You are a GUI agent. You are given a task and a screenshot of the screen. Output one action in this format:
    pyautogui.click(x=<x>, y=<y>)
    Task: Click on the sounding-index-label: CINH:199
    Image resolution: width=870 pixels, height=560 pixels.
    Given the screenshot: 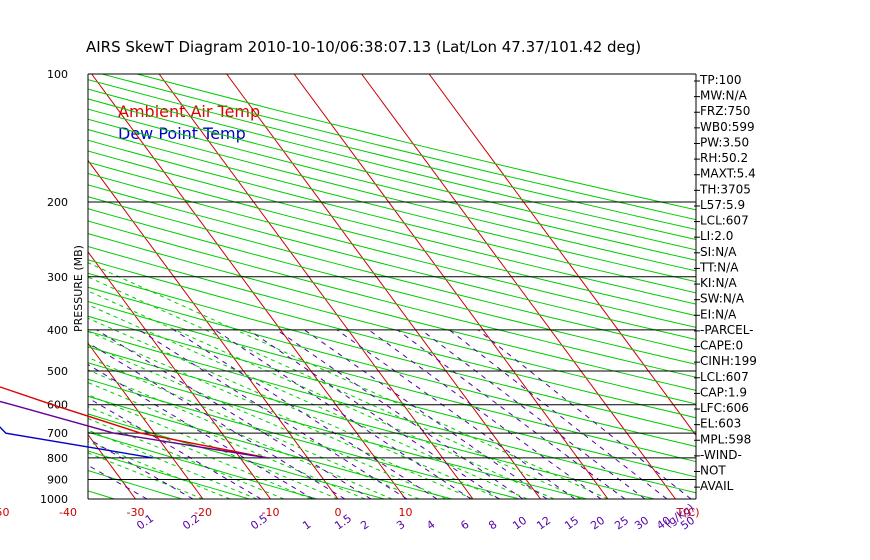 What is the action you would take?
    pyautogui.click(x=728, y=361)
    